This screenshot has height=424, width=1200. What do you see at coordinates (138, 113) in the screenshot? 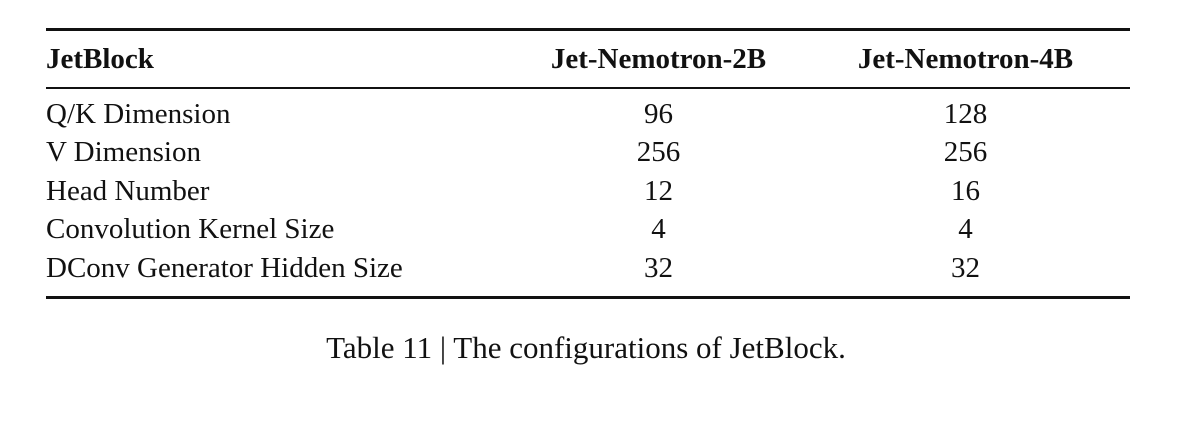
I see `table-cell: Q/K Dimension` at bounding box center [138, 113].